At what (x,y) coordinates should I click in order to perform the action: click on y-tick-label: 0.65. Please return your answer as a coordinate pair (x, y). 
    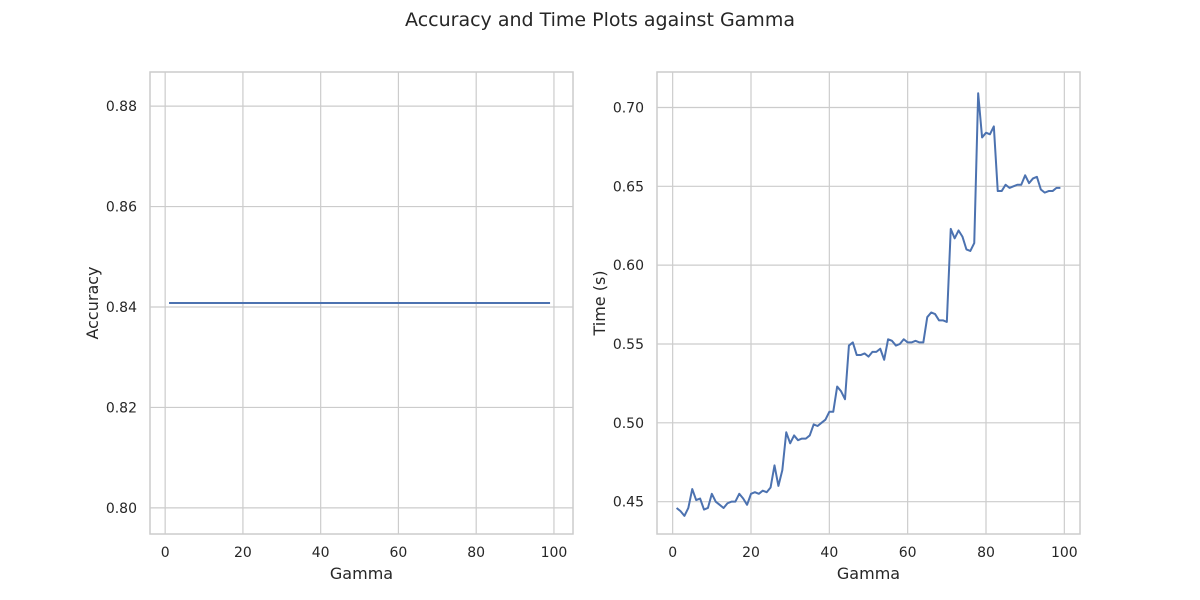
    Looking at the image, I should click on (628, 187).